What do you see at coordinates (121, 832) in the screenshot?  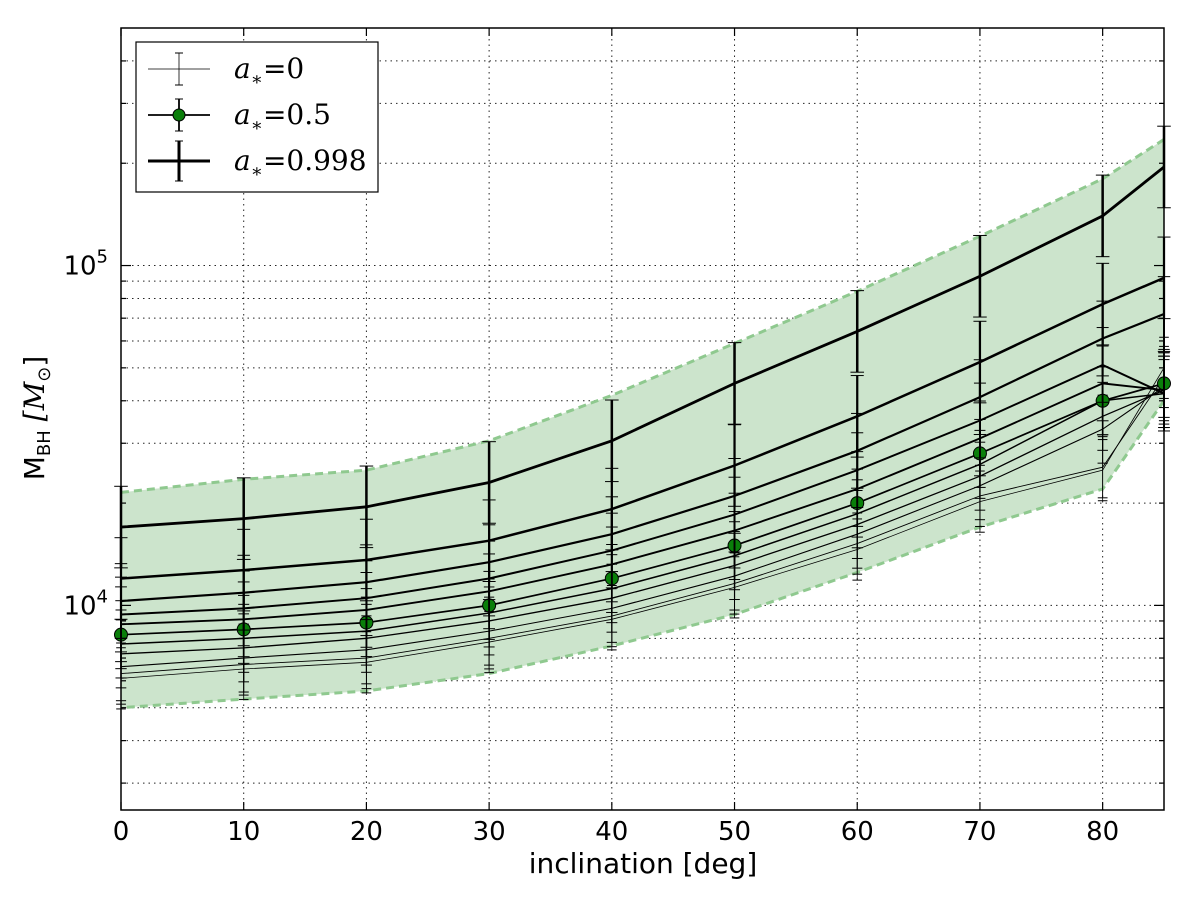 I see `x-tick-label: 0` at bounding box center [121, 832].